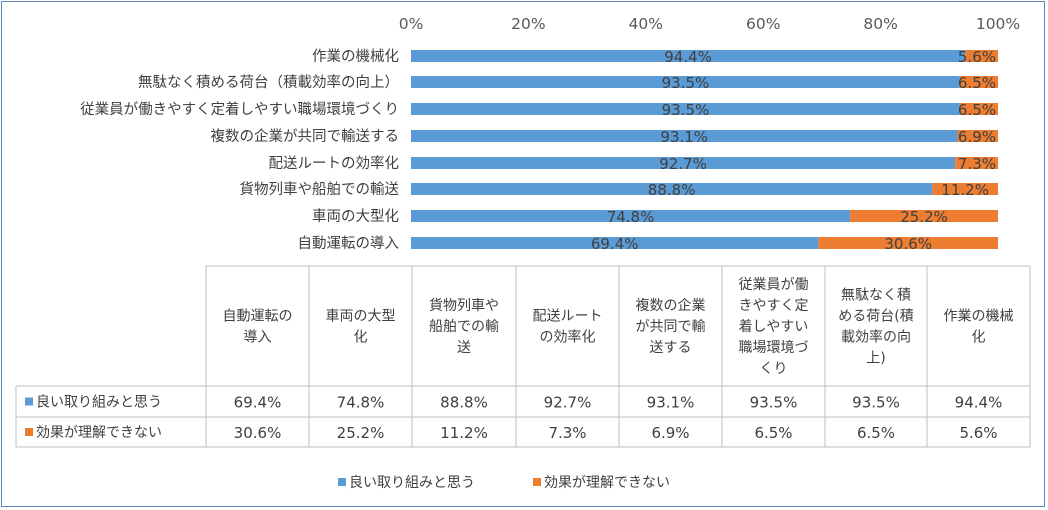  What do you see at coordinates (361, 316) in the screenshot?
I see `table-header-line: 車両の大型` at bounding box center [361, 316].